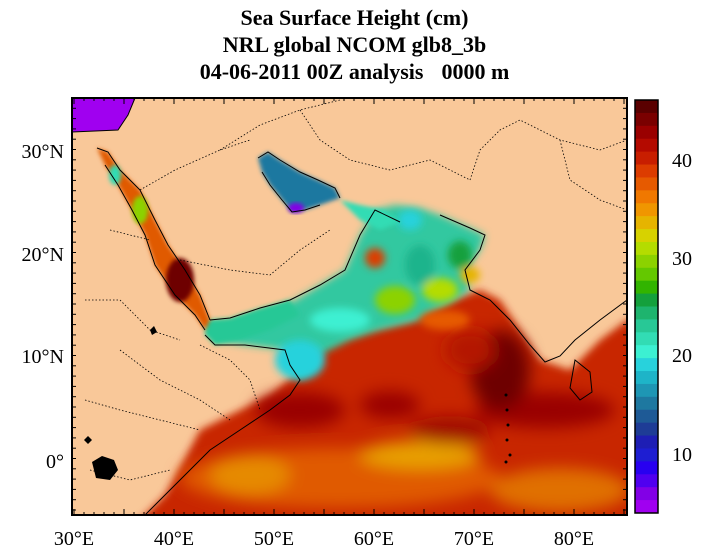 This screenshot has height=555, width=709. I want to click on model-subtitle: NRL global NCOM glb8_3b, so click(354, 44).